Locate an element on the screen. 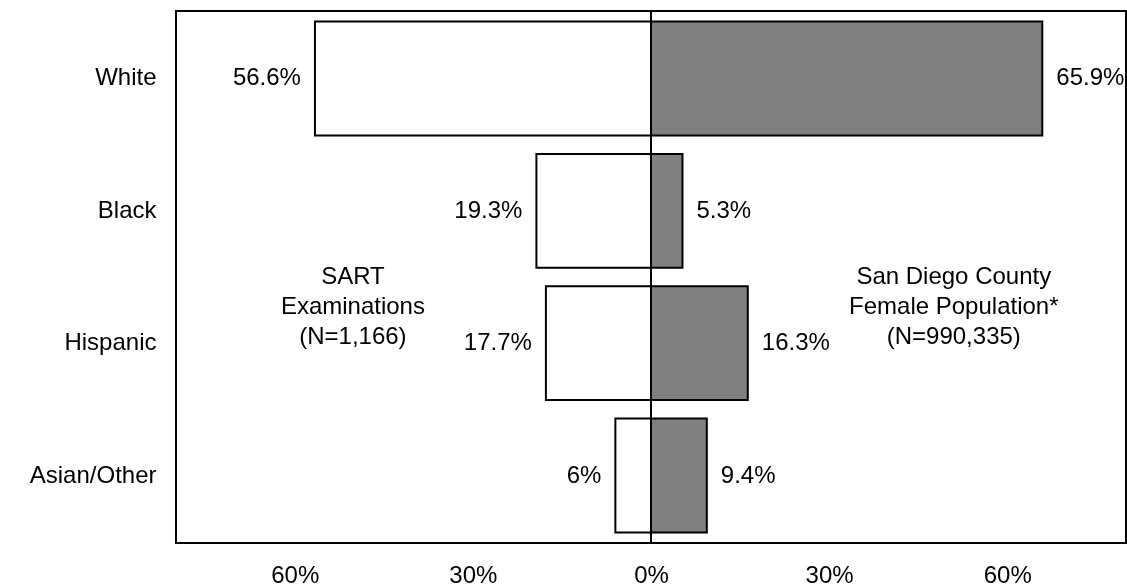 This screenshot has height=586, width=1127. text: San Diego County Female Population* (N=990,335) is located at coordinates (954, 306).